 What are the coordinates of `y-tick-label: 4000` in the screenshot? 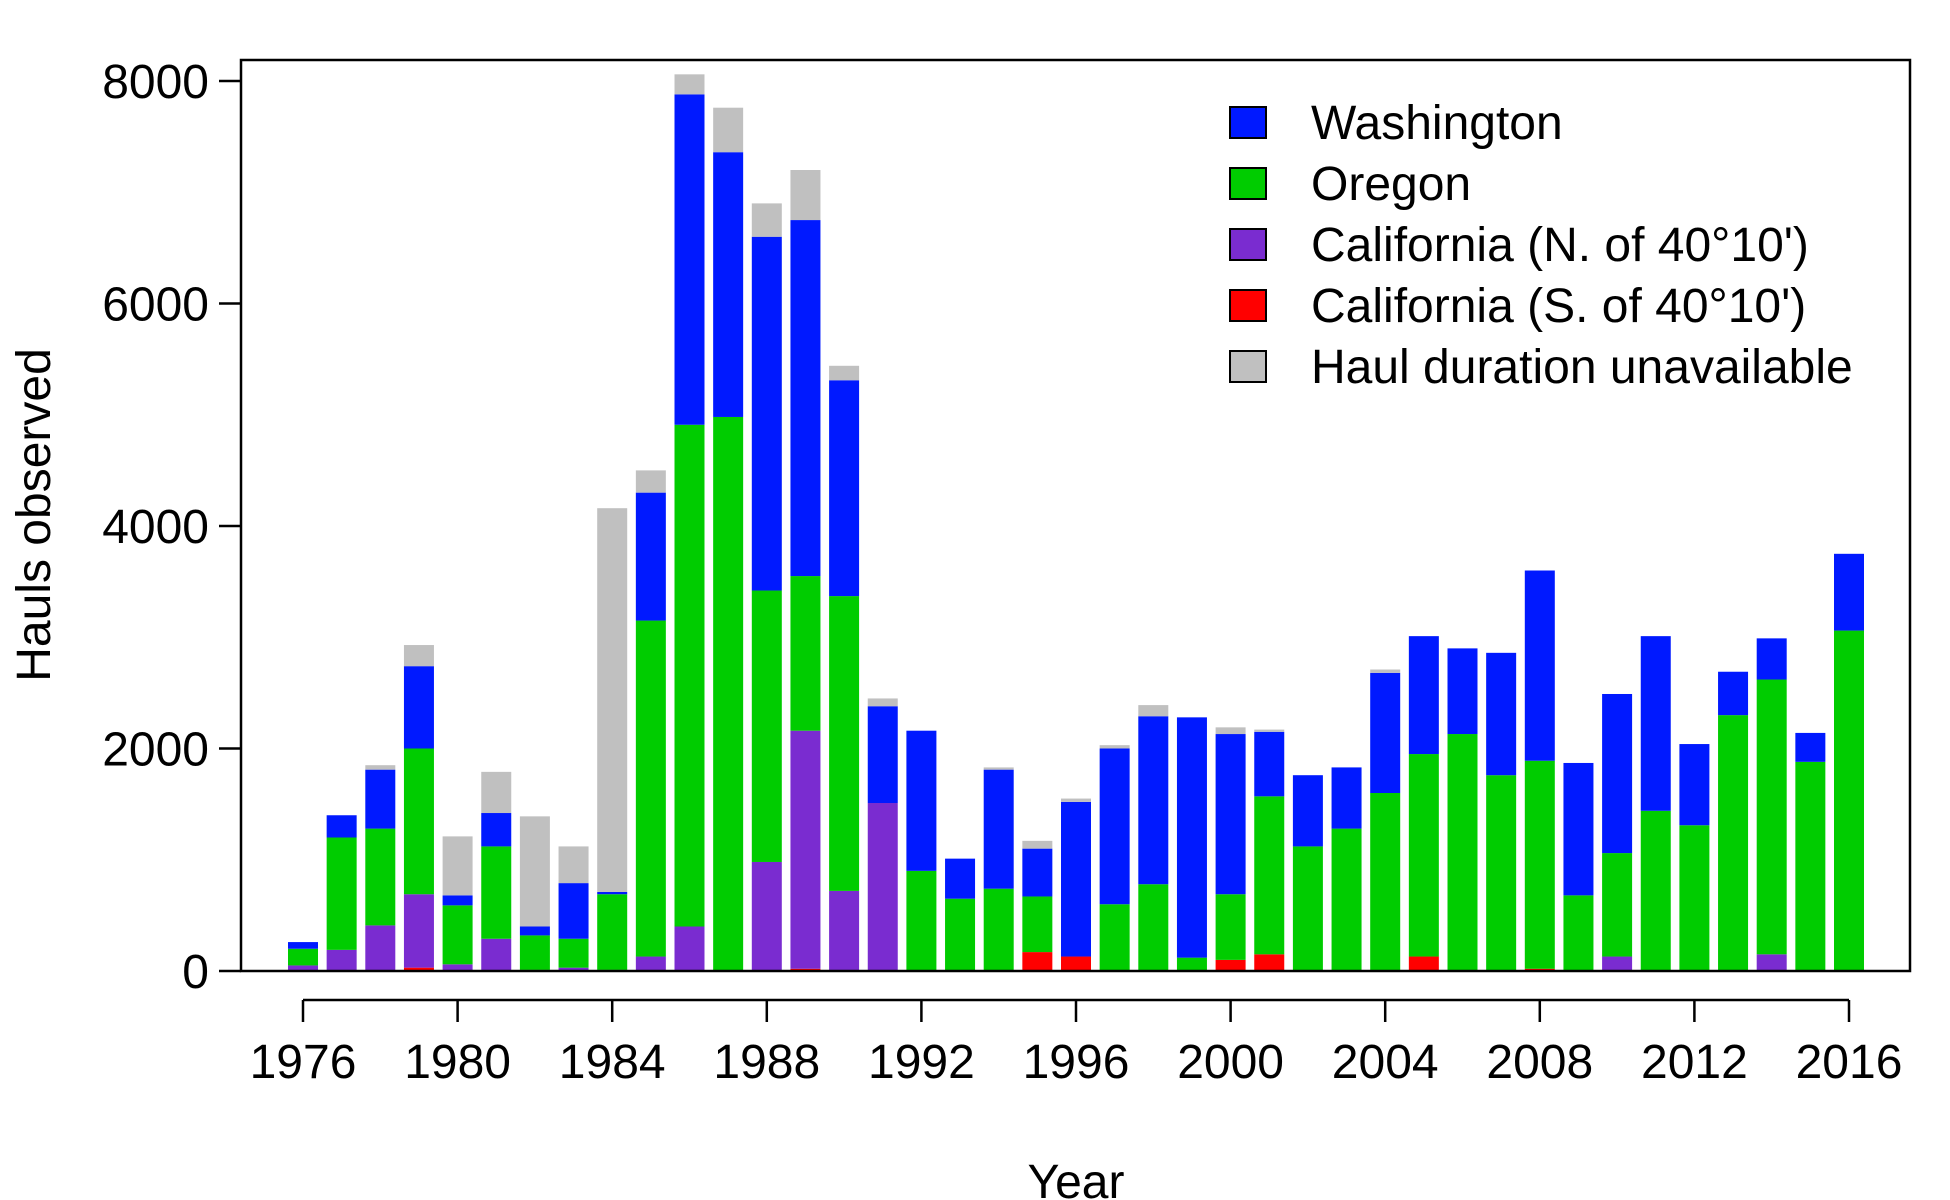 It's located at (155, 527).